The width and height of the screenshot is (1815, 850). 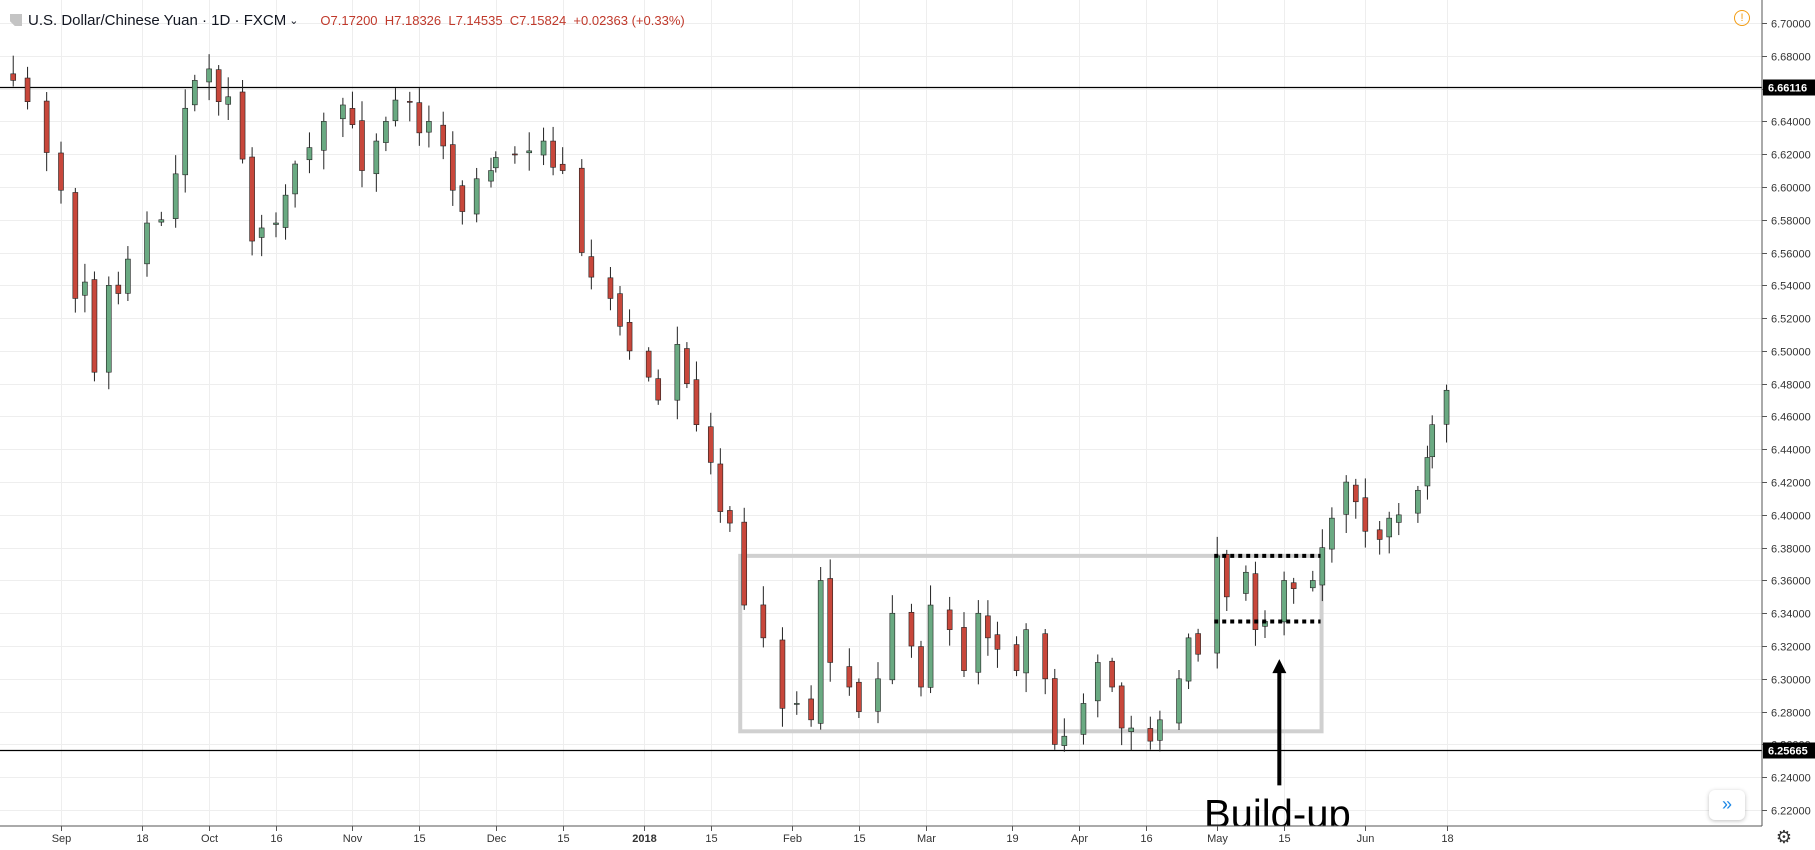 I want to click on x-tick-label: 16, so click(x=276, y=839).